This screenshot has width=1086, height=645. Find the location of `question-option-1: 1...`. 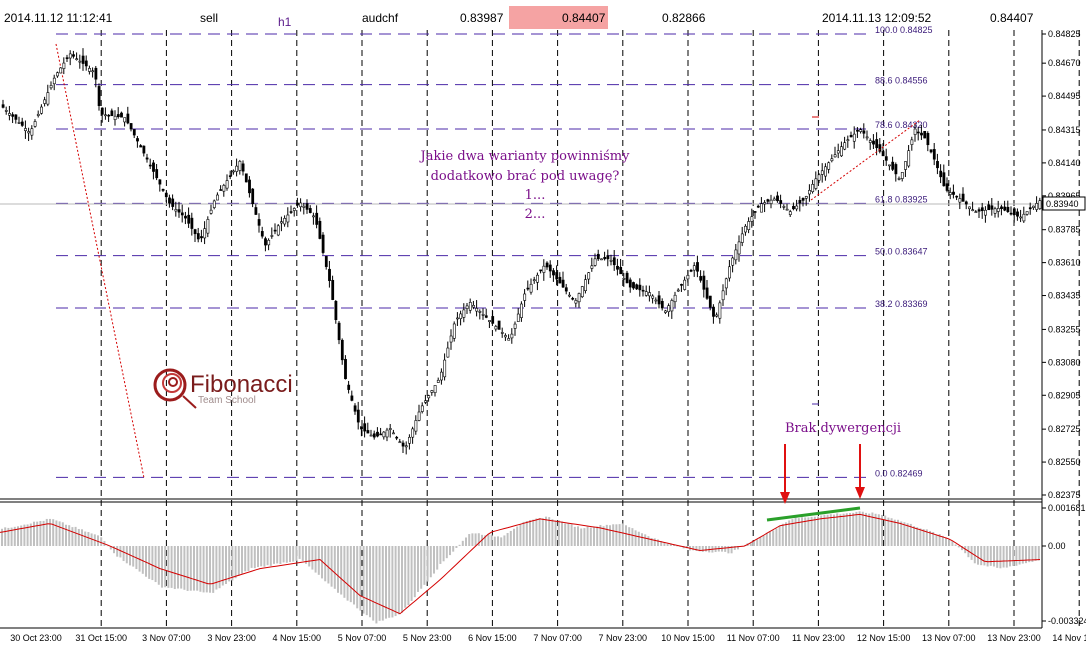

question-option-1: 1... is located at coordinates (535, 195).